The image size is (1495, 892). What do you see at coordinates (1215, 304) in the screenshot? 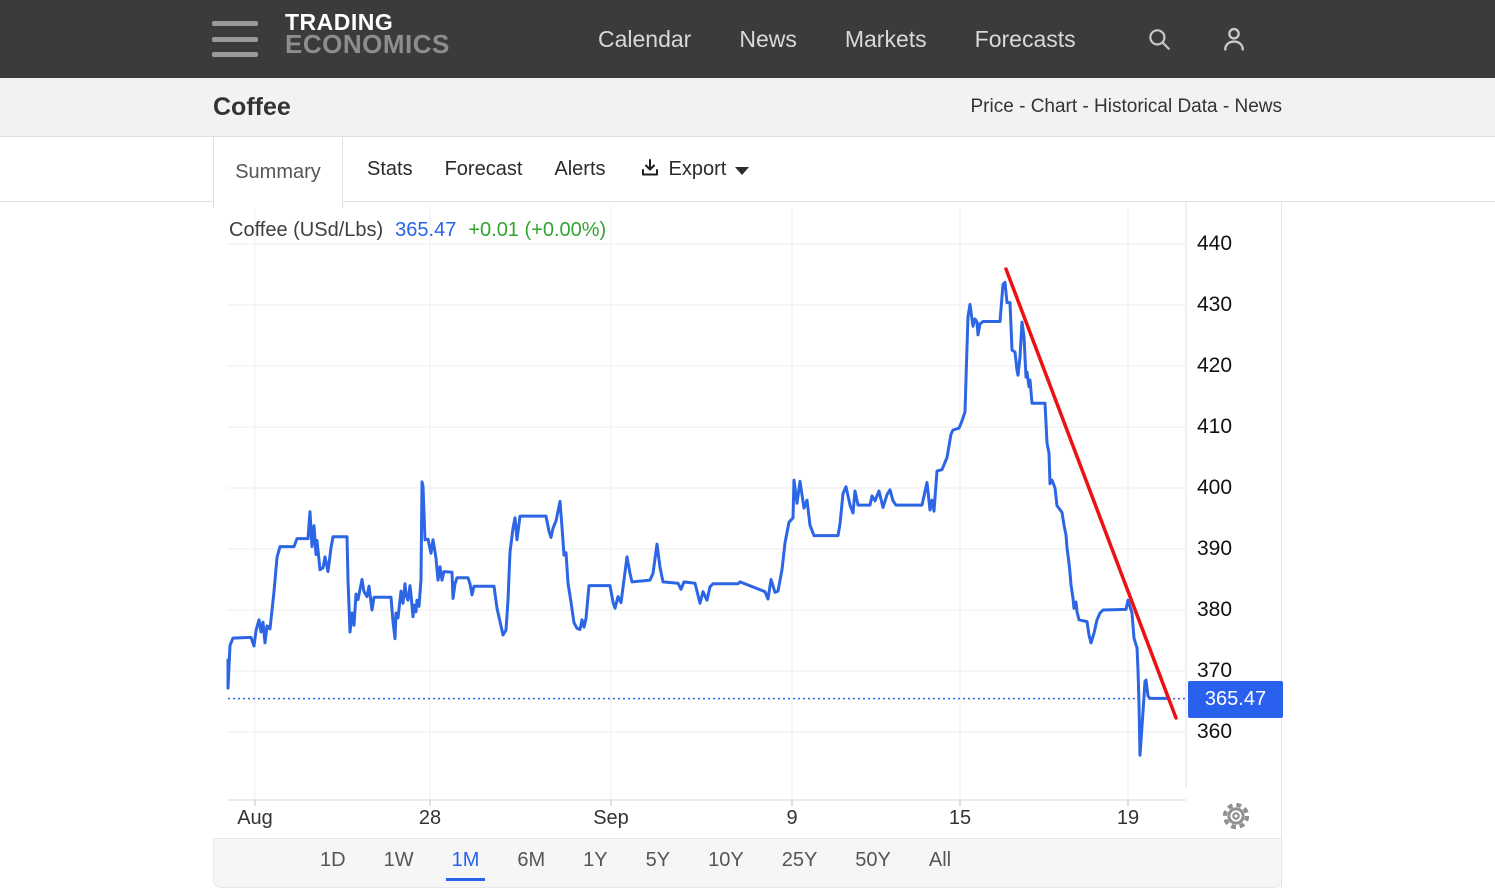
I see `y-axis-label: 430` at bounding box center [1215, 304].